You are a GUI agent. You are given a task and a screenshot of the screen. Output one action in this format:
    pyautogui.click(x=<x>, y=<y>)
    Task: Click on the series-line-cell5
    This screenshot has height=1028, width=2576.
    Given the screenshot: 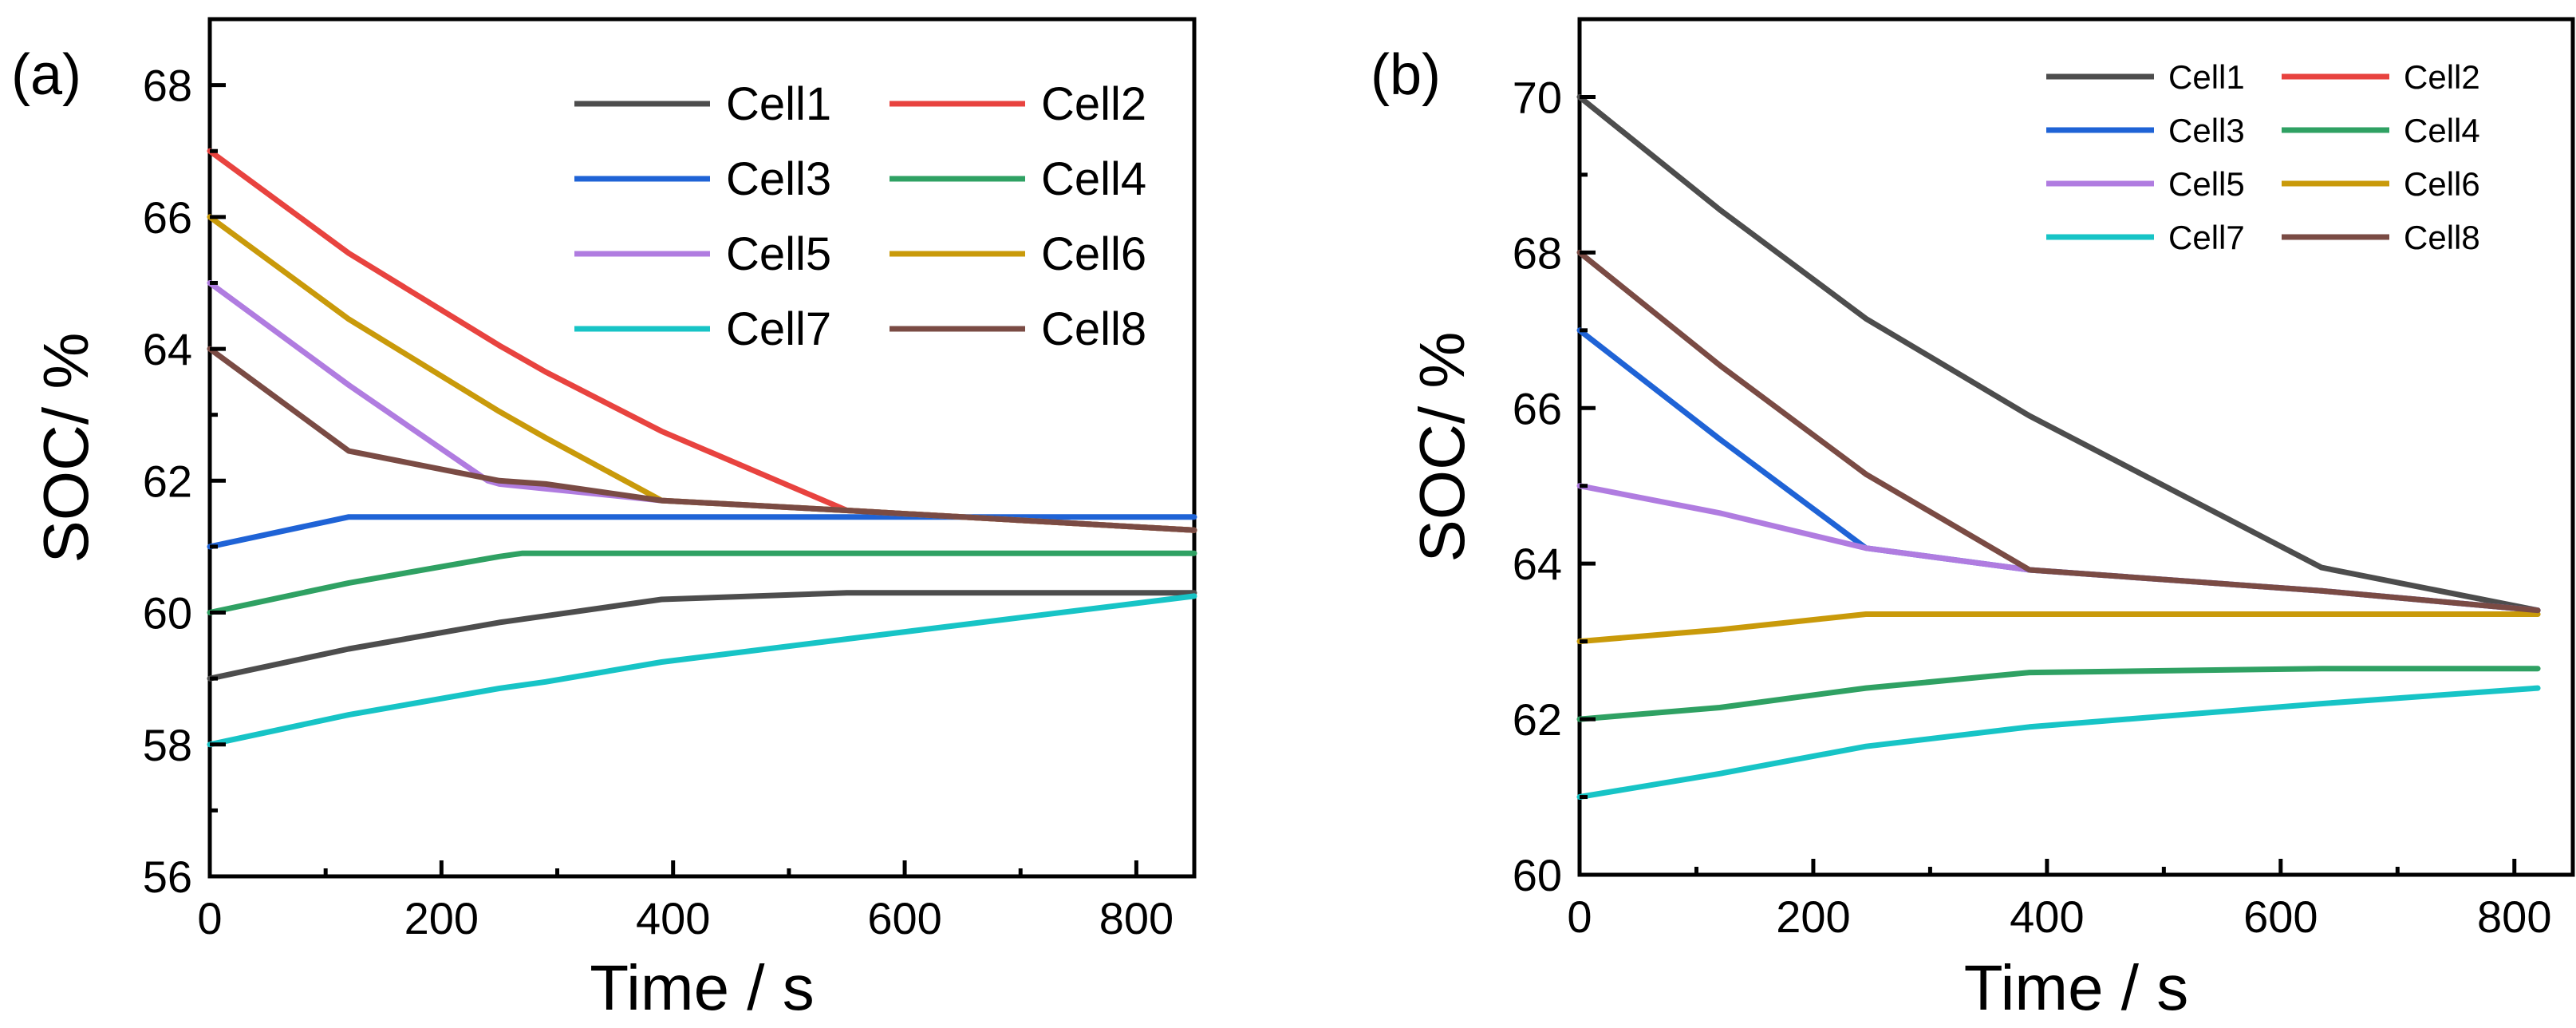 What is the action you would take?
    pyautogui.click(x=2058, y=548)
    